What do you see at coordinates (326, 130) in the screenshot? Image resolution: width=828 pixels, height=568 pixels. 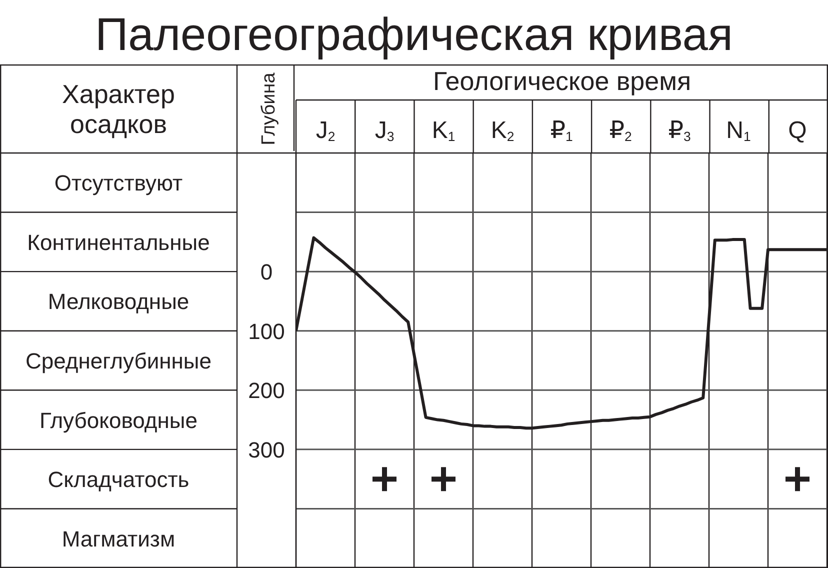 I see `x-tick-label: J$_{2}$` at bounding box center [326, 130].